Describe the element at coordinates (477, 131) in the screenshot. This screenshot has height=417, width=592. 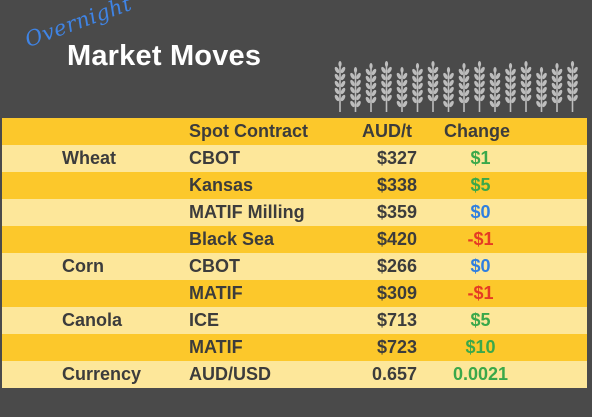
I see `column-header-change: Change` at that location.